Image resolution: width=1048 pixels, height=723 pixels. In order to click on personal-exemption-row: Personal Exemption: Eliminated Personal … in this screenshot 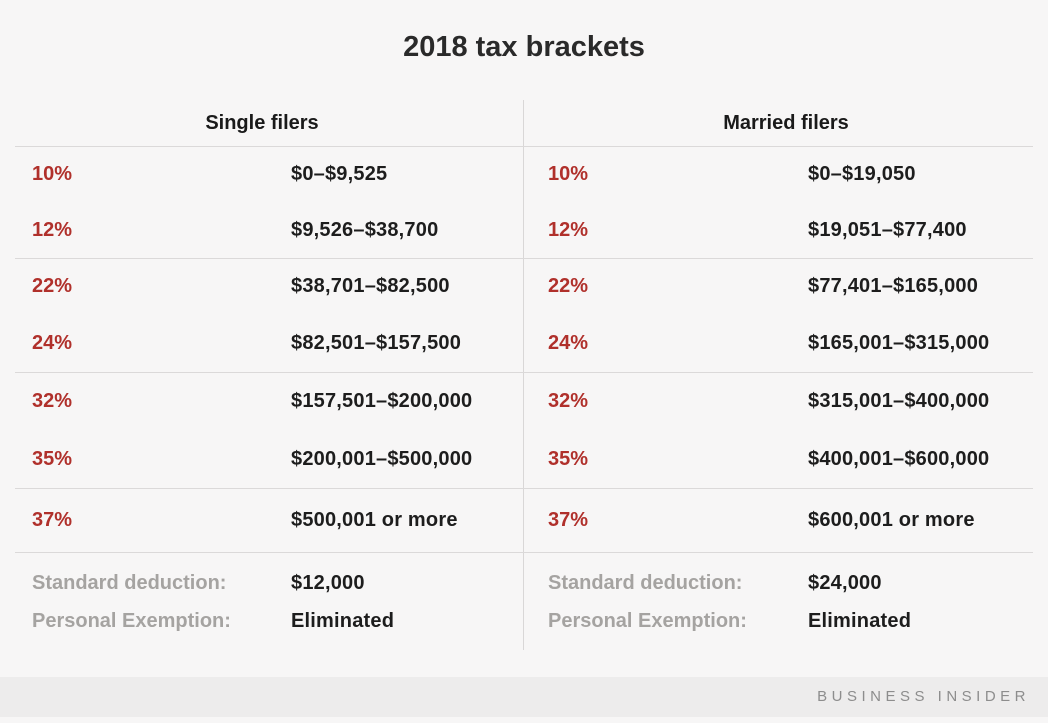, I will do `click(524, 621)`.